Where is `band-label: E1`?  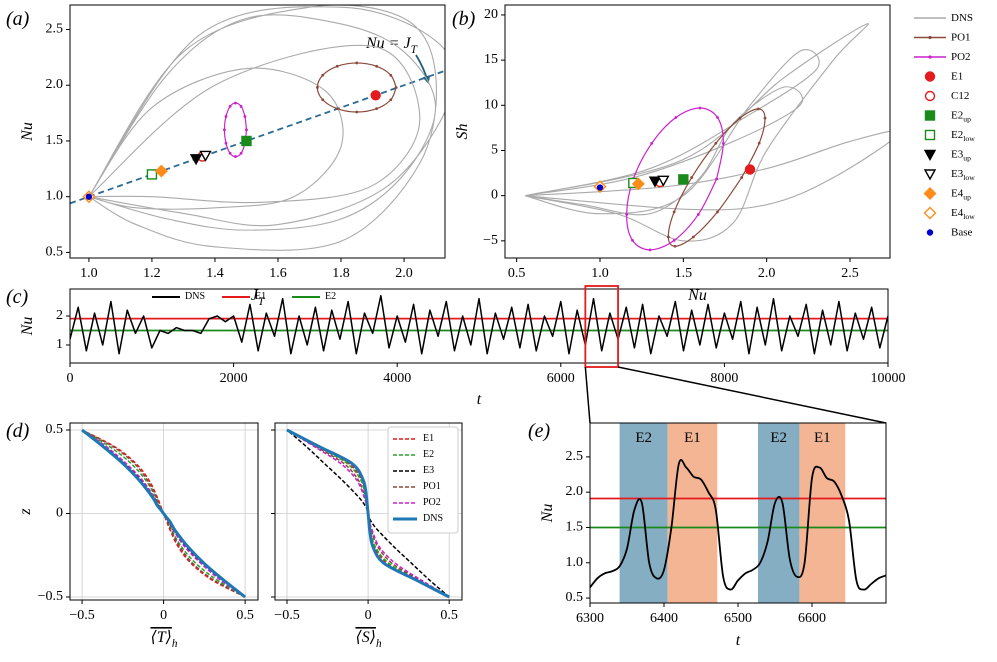 band-label: E1 is located at coordinates (822, 438).